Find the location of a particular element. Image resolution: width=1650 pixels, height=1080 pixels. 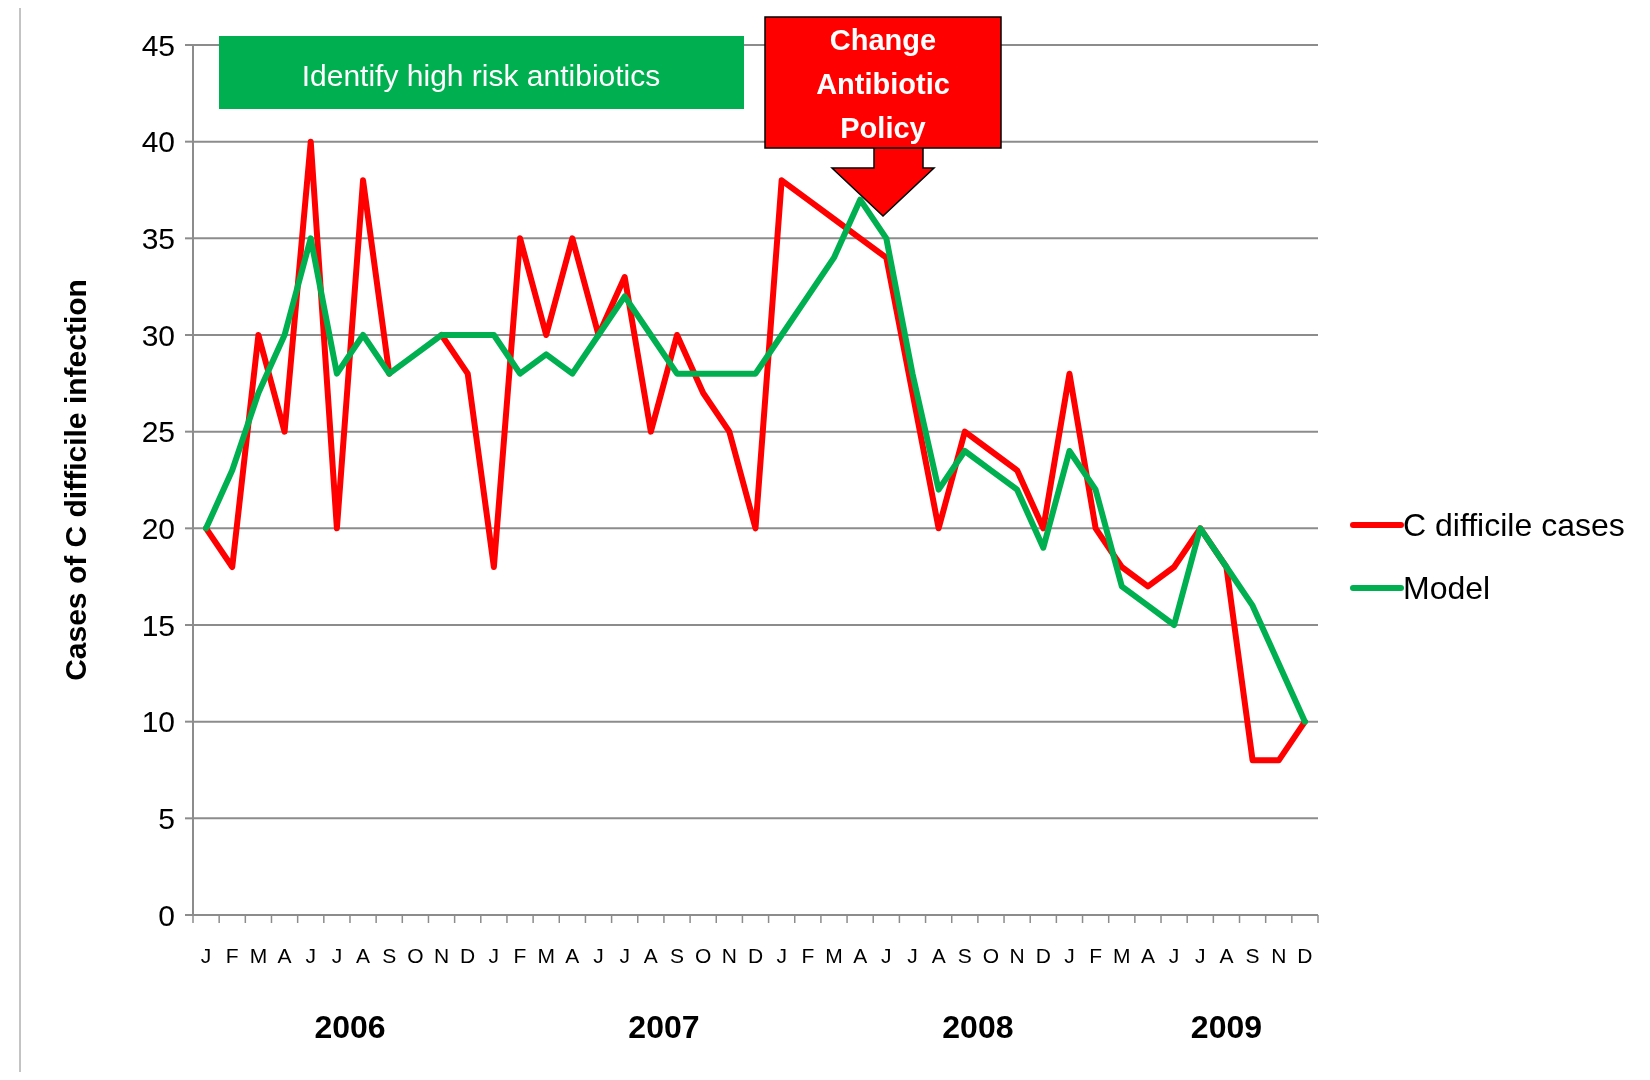

legend-label: C difficile cases is located at coordinates (1514, 525).